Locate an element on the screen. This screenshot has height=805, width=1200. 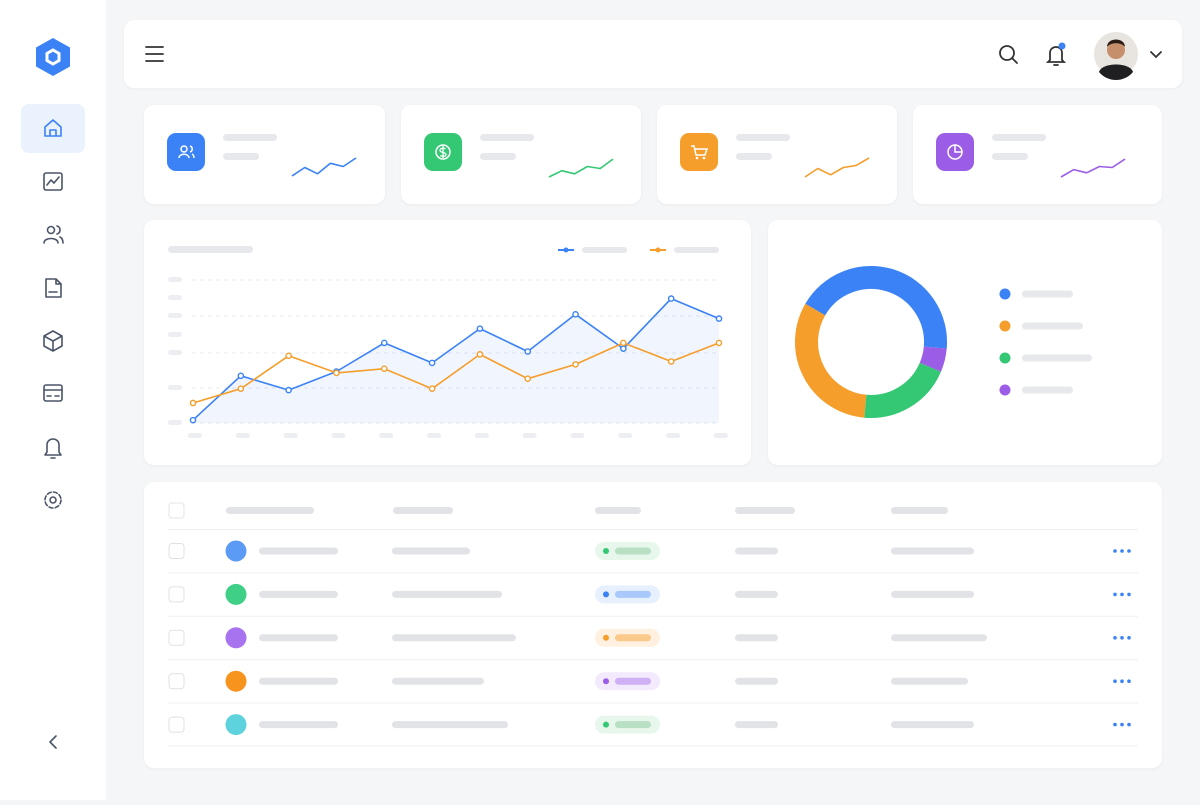
top-bar-icons is located at coordinates (653, 56).